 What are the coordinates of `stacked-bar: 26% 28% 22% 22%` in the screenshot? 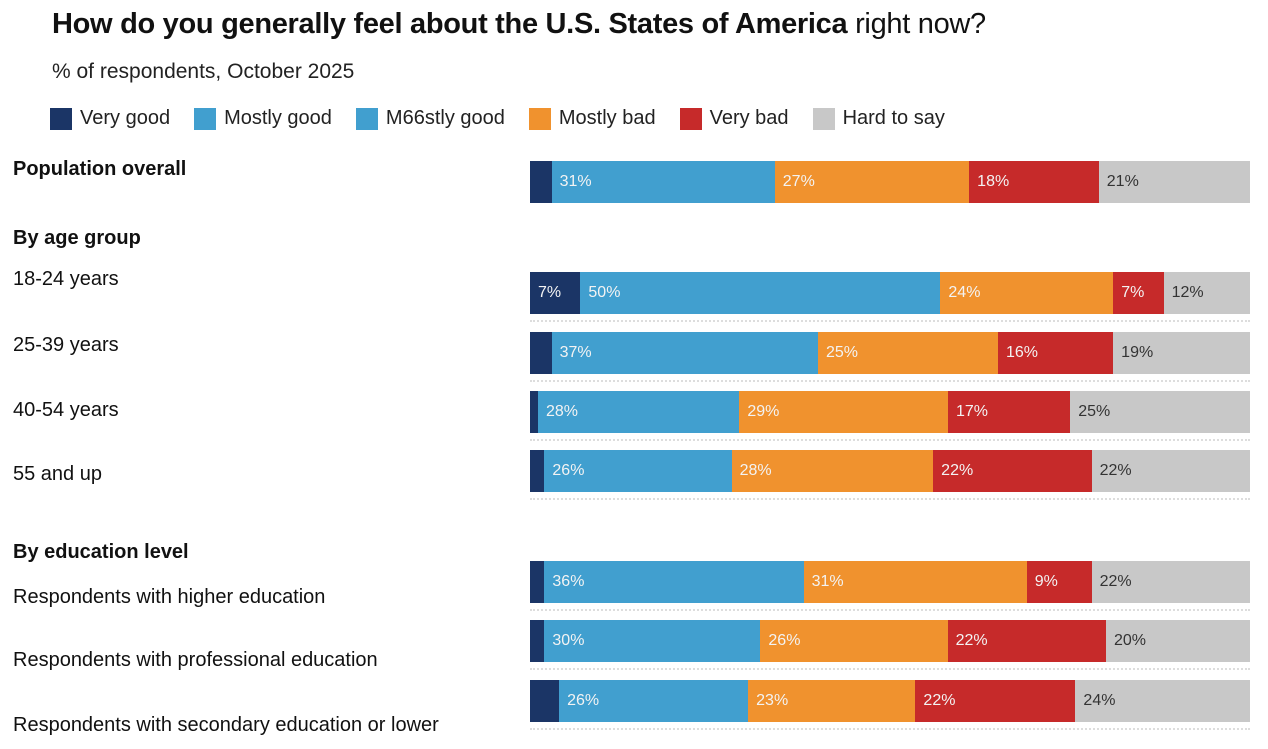 It's located at (890, 471).